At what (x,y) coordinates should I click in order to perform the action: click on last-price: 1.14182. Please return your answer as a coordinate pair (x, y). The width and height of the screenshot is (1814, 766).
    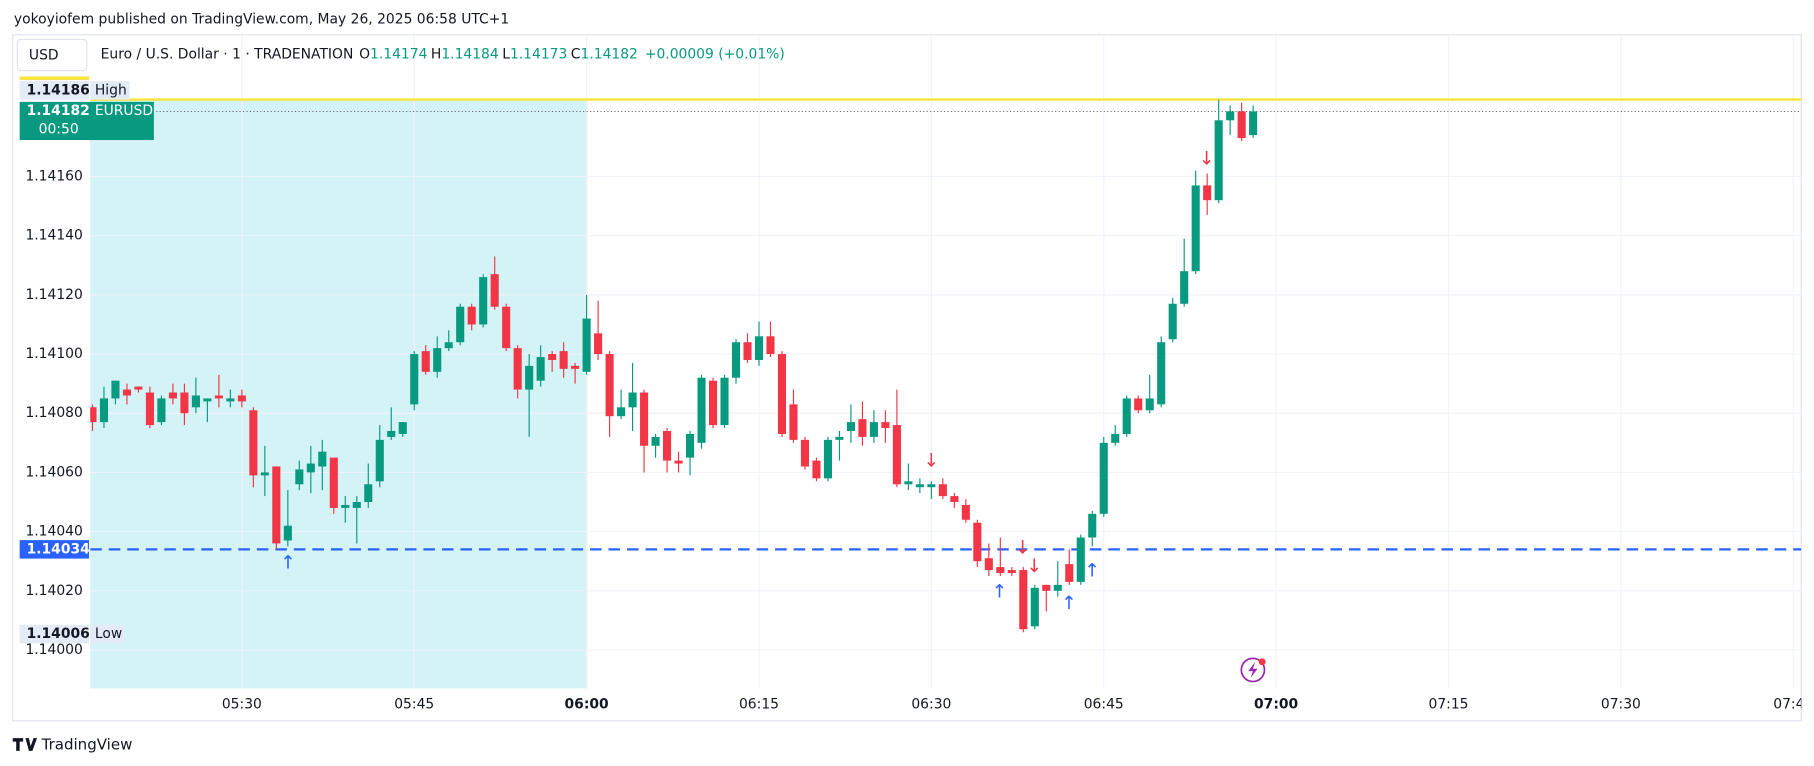
    Looking at the image, I should click on (58, 111).